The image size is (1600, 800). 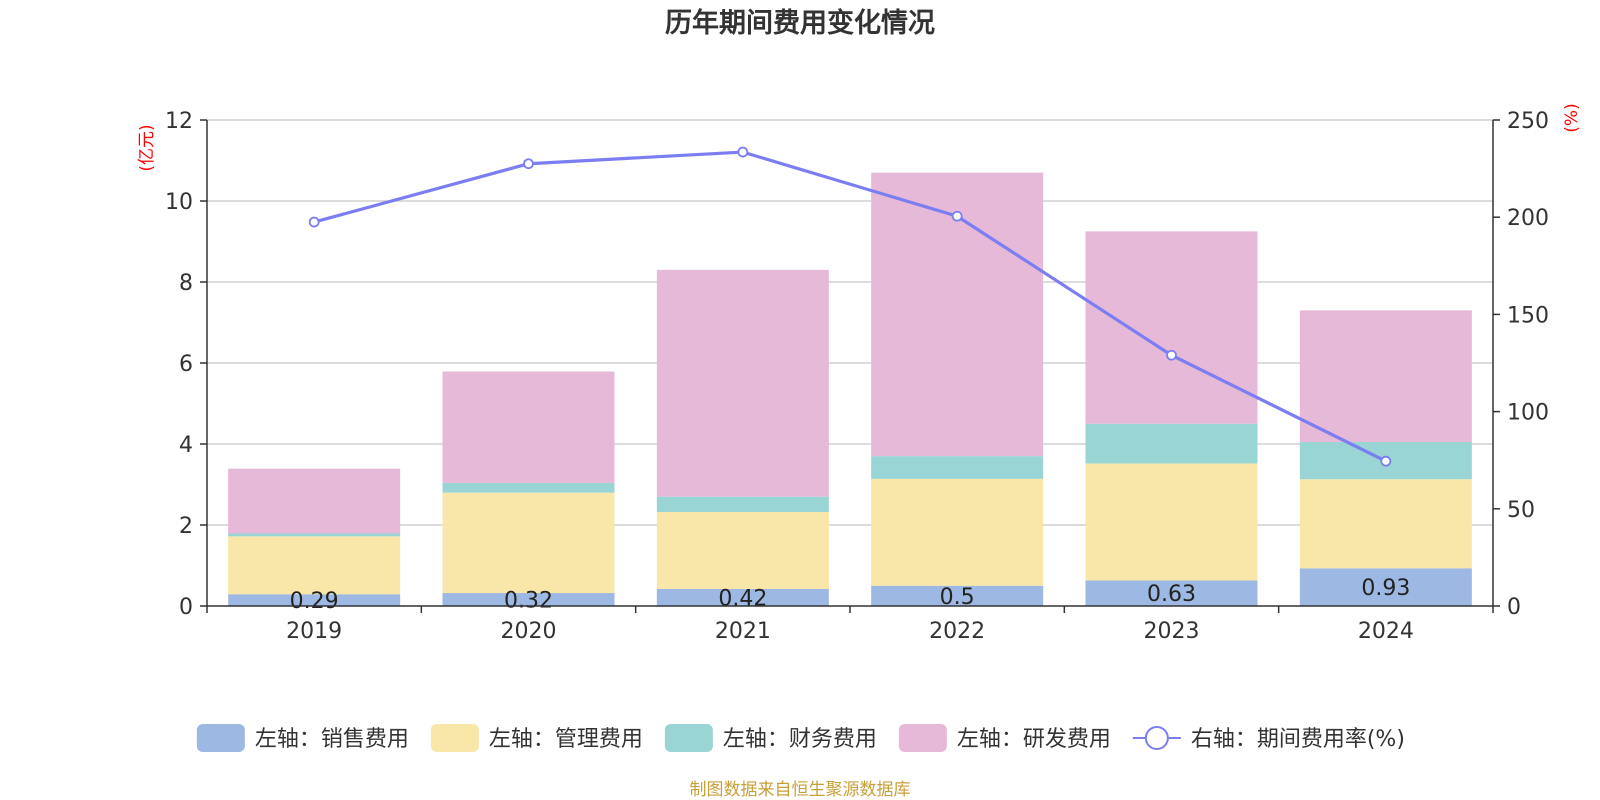 What do you see at coordinates (314, 631) in the screenshot?
I see `x-tick-label: 2019` at bounding box center [314, 631].